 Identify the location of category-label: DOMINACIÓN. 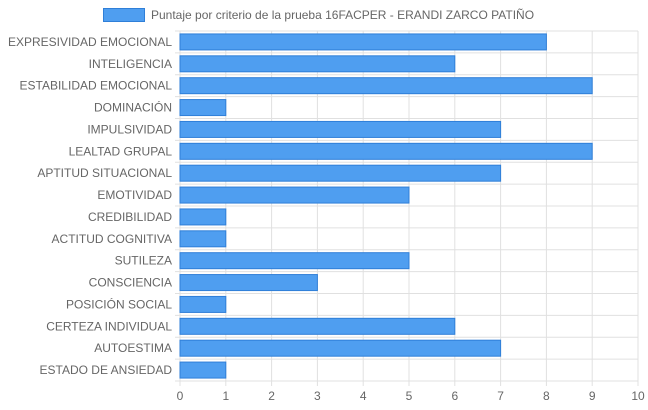
(133, 107).